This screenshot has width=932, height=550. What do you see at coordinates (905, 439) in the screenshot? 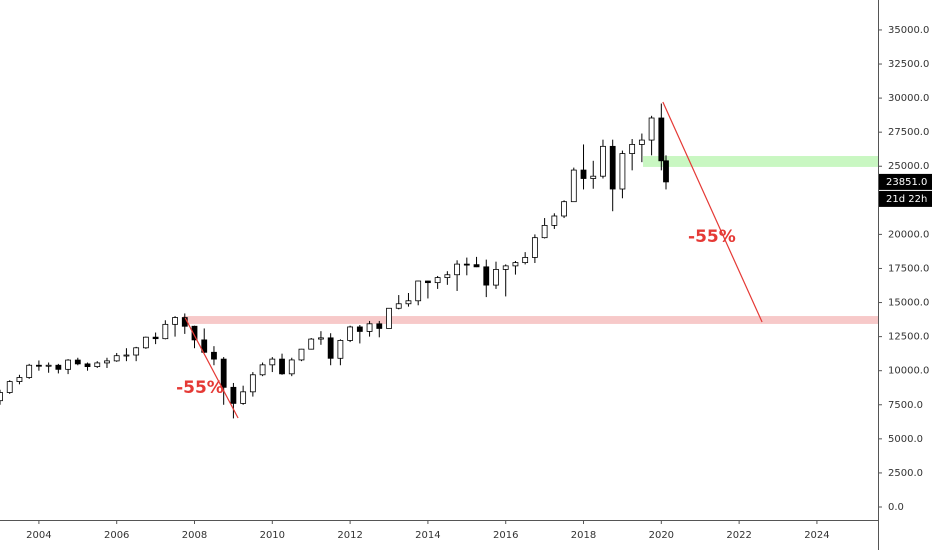
I see `y-tick-label: 5000.0` at bounding box center [905, 439].